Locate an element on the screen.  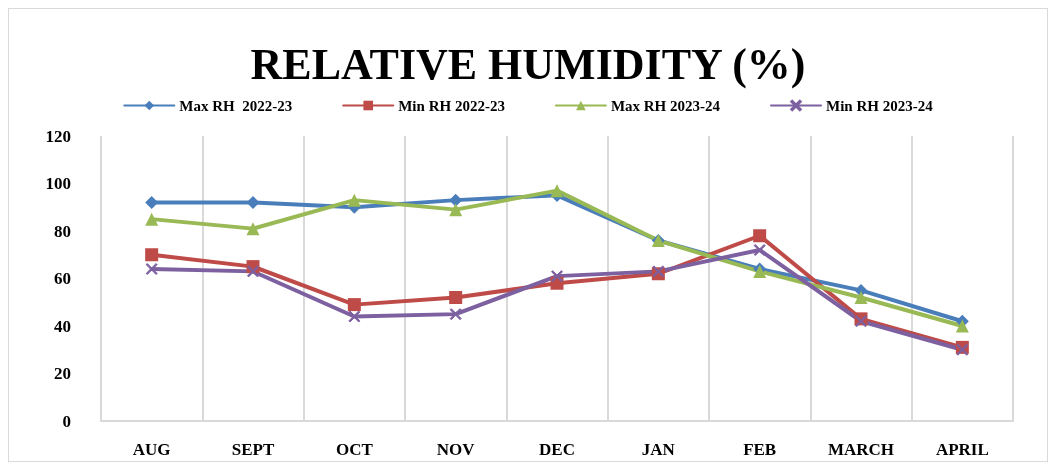
legend-label: Min RH 2023-24 is located at coordinates (880, 105).